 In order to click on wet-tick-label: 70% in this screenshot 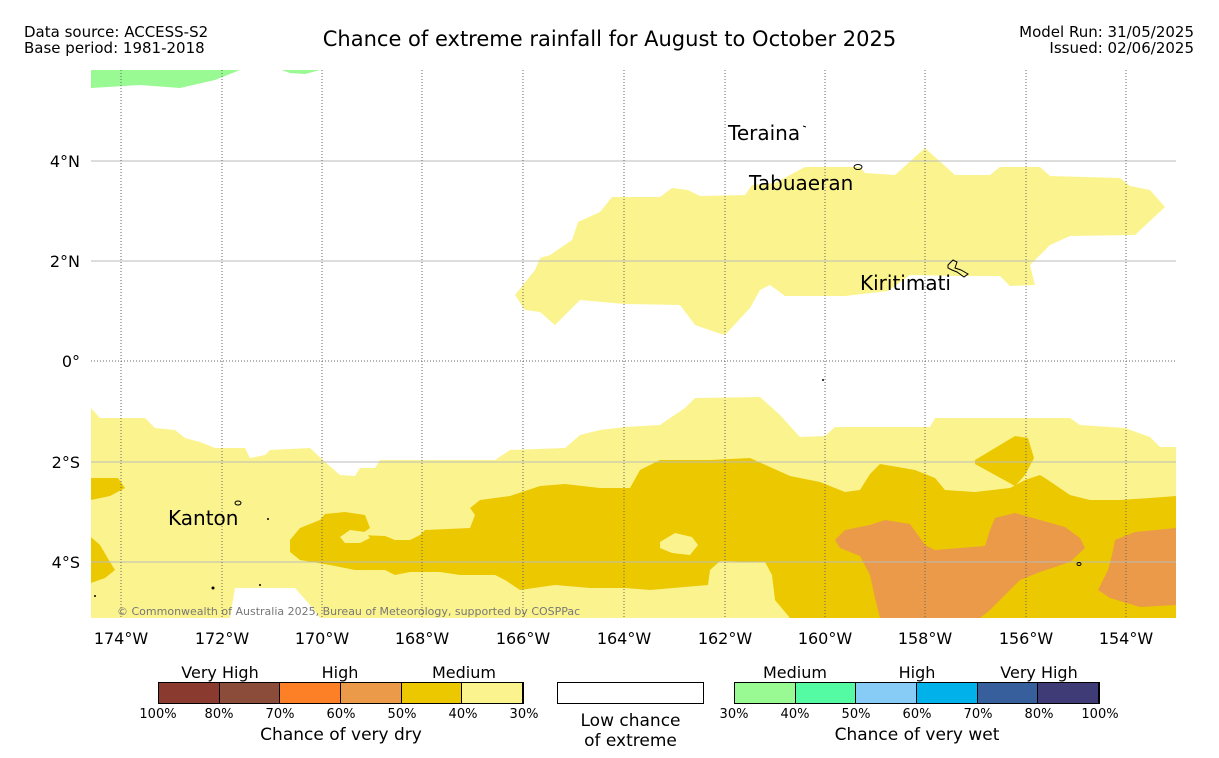, I will do `click(978, 714)`.